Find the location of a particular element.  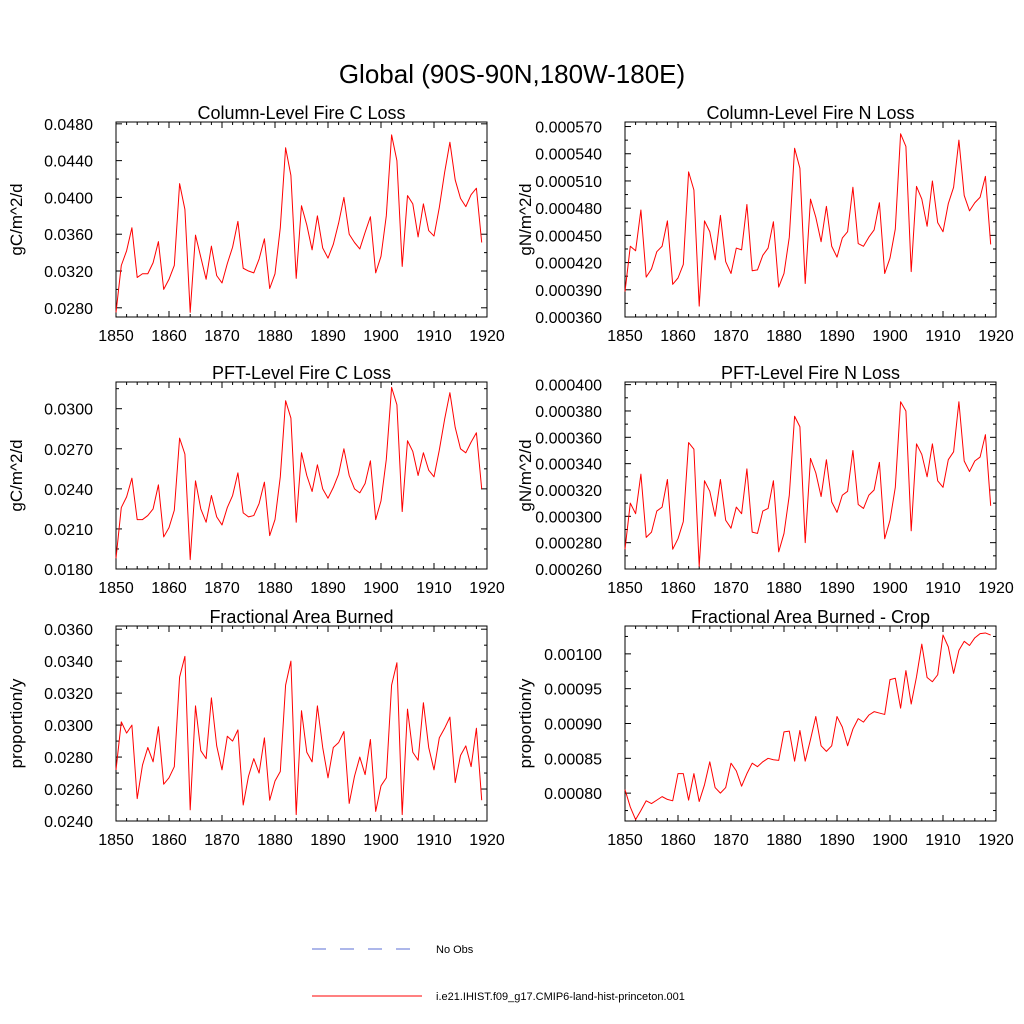

y-tick-label: 0.00100 is located at coordinates (573, 655).